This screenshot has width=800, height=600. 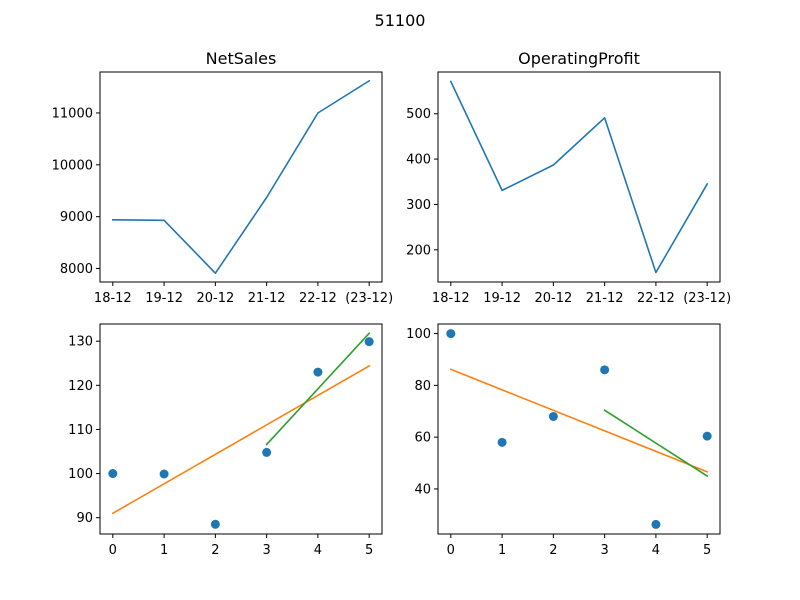 I want to click on operatingprofit-ytick-label: 300, so click(x=418, y=205).